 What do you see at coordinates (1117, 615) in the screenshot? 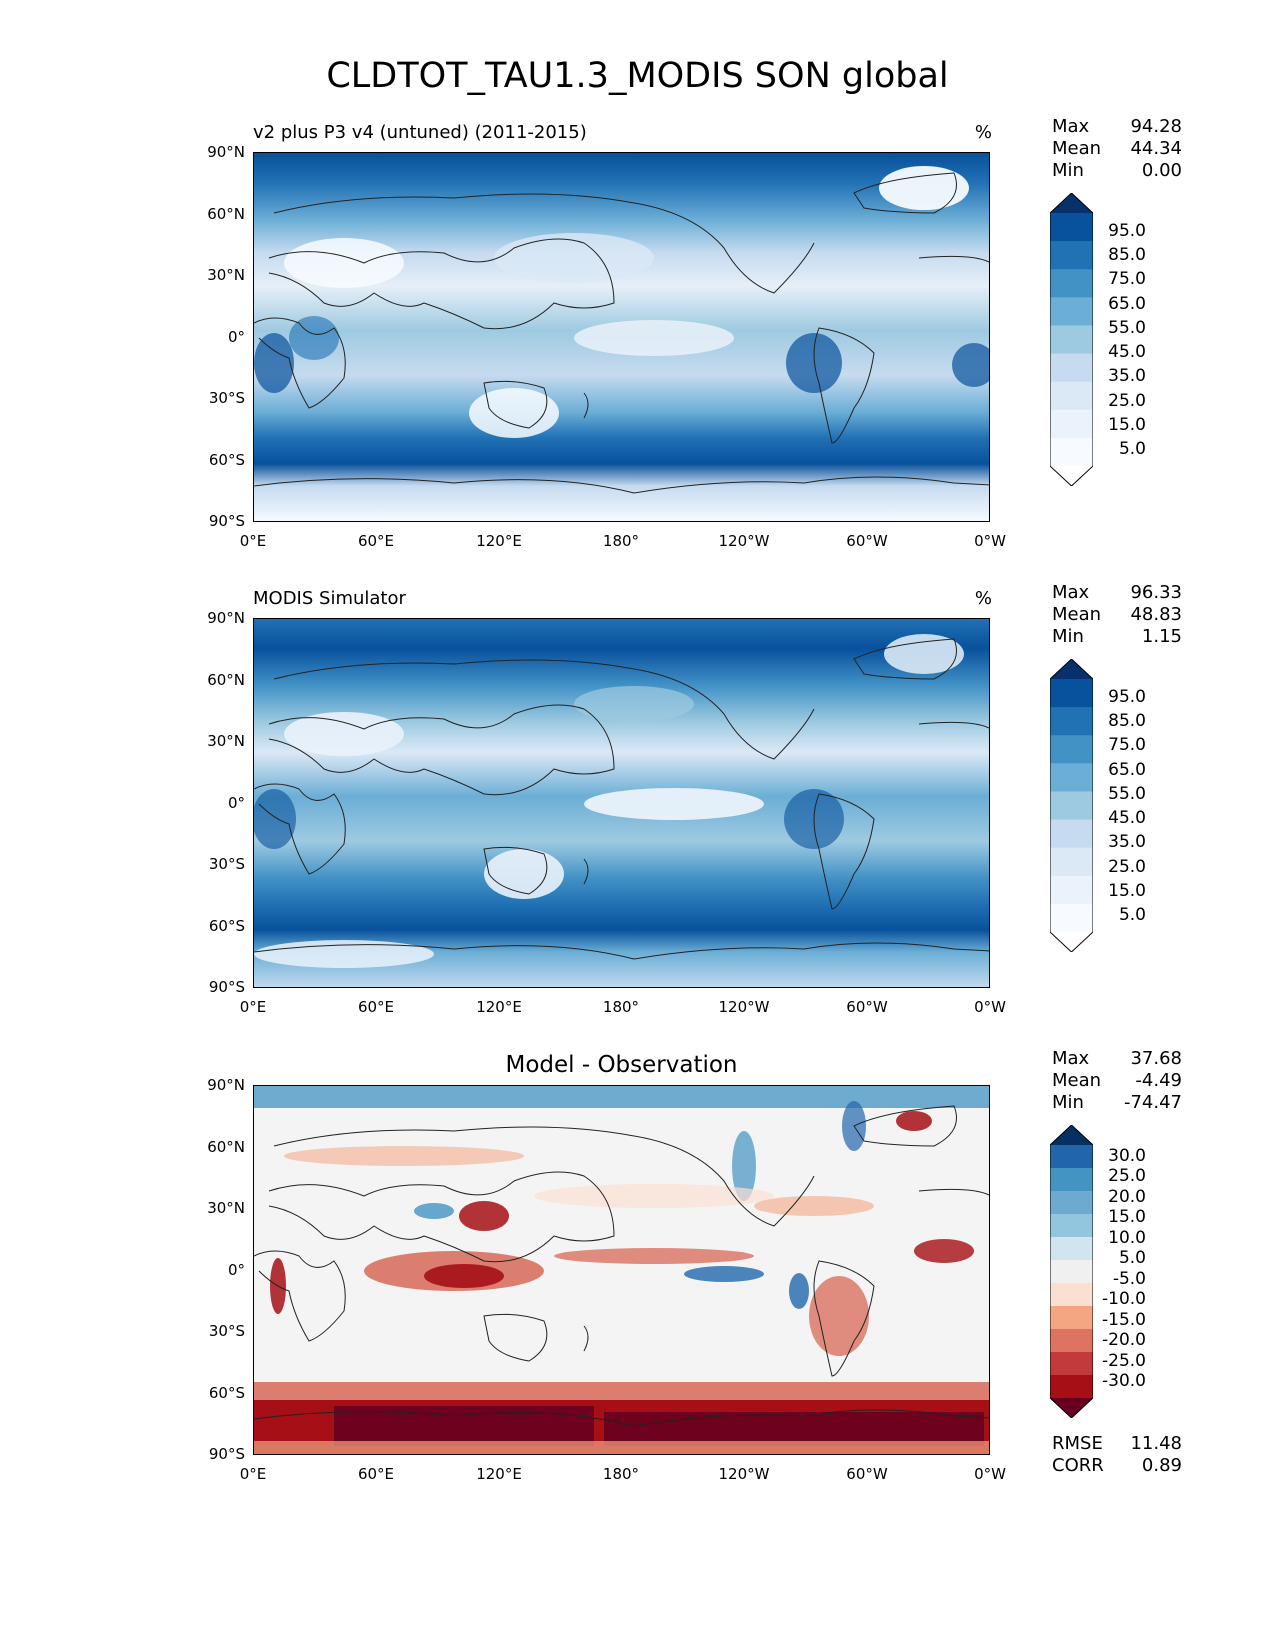
I see `panel-2-stats: Max 96.33 Mean 48.83 Min 1.15` at bounding box center [1117, 615].